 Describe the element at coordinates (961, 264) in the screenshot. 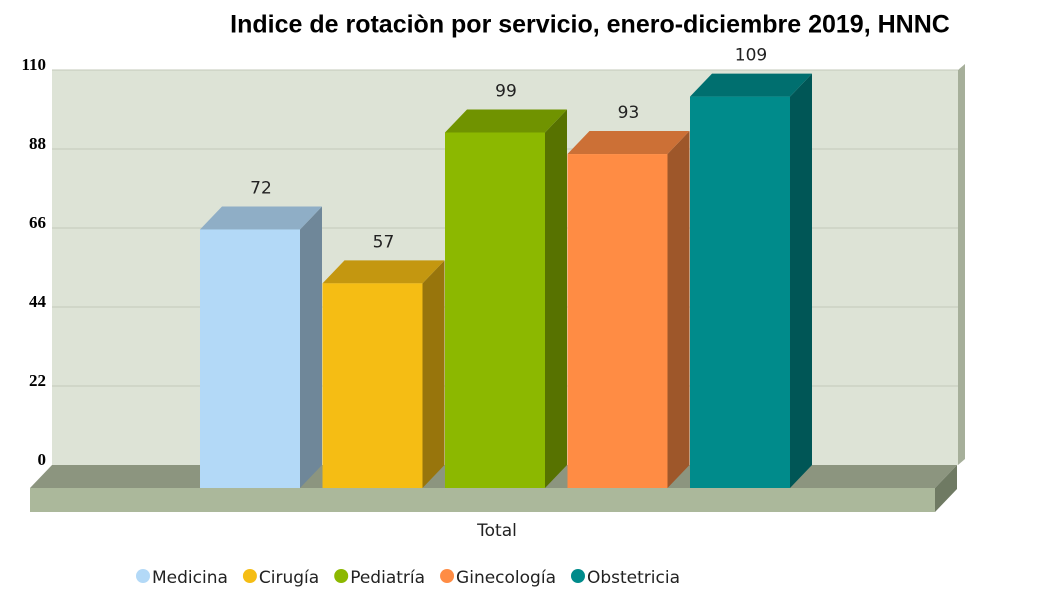

I see `side-wall` at that location.